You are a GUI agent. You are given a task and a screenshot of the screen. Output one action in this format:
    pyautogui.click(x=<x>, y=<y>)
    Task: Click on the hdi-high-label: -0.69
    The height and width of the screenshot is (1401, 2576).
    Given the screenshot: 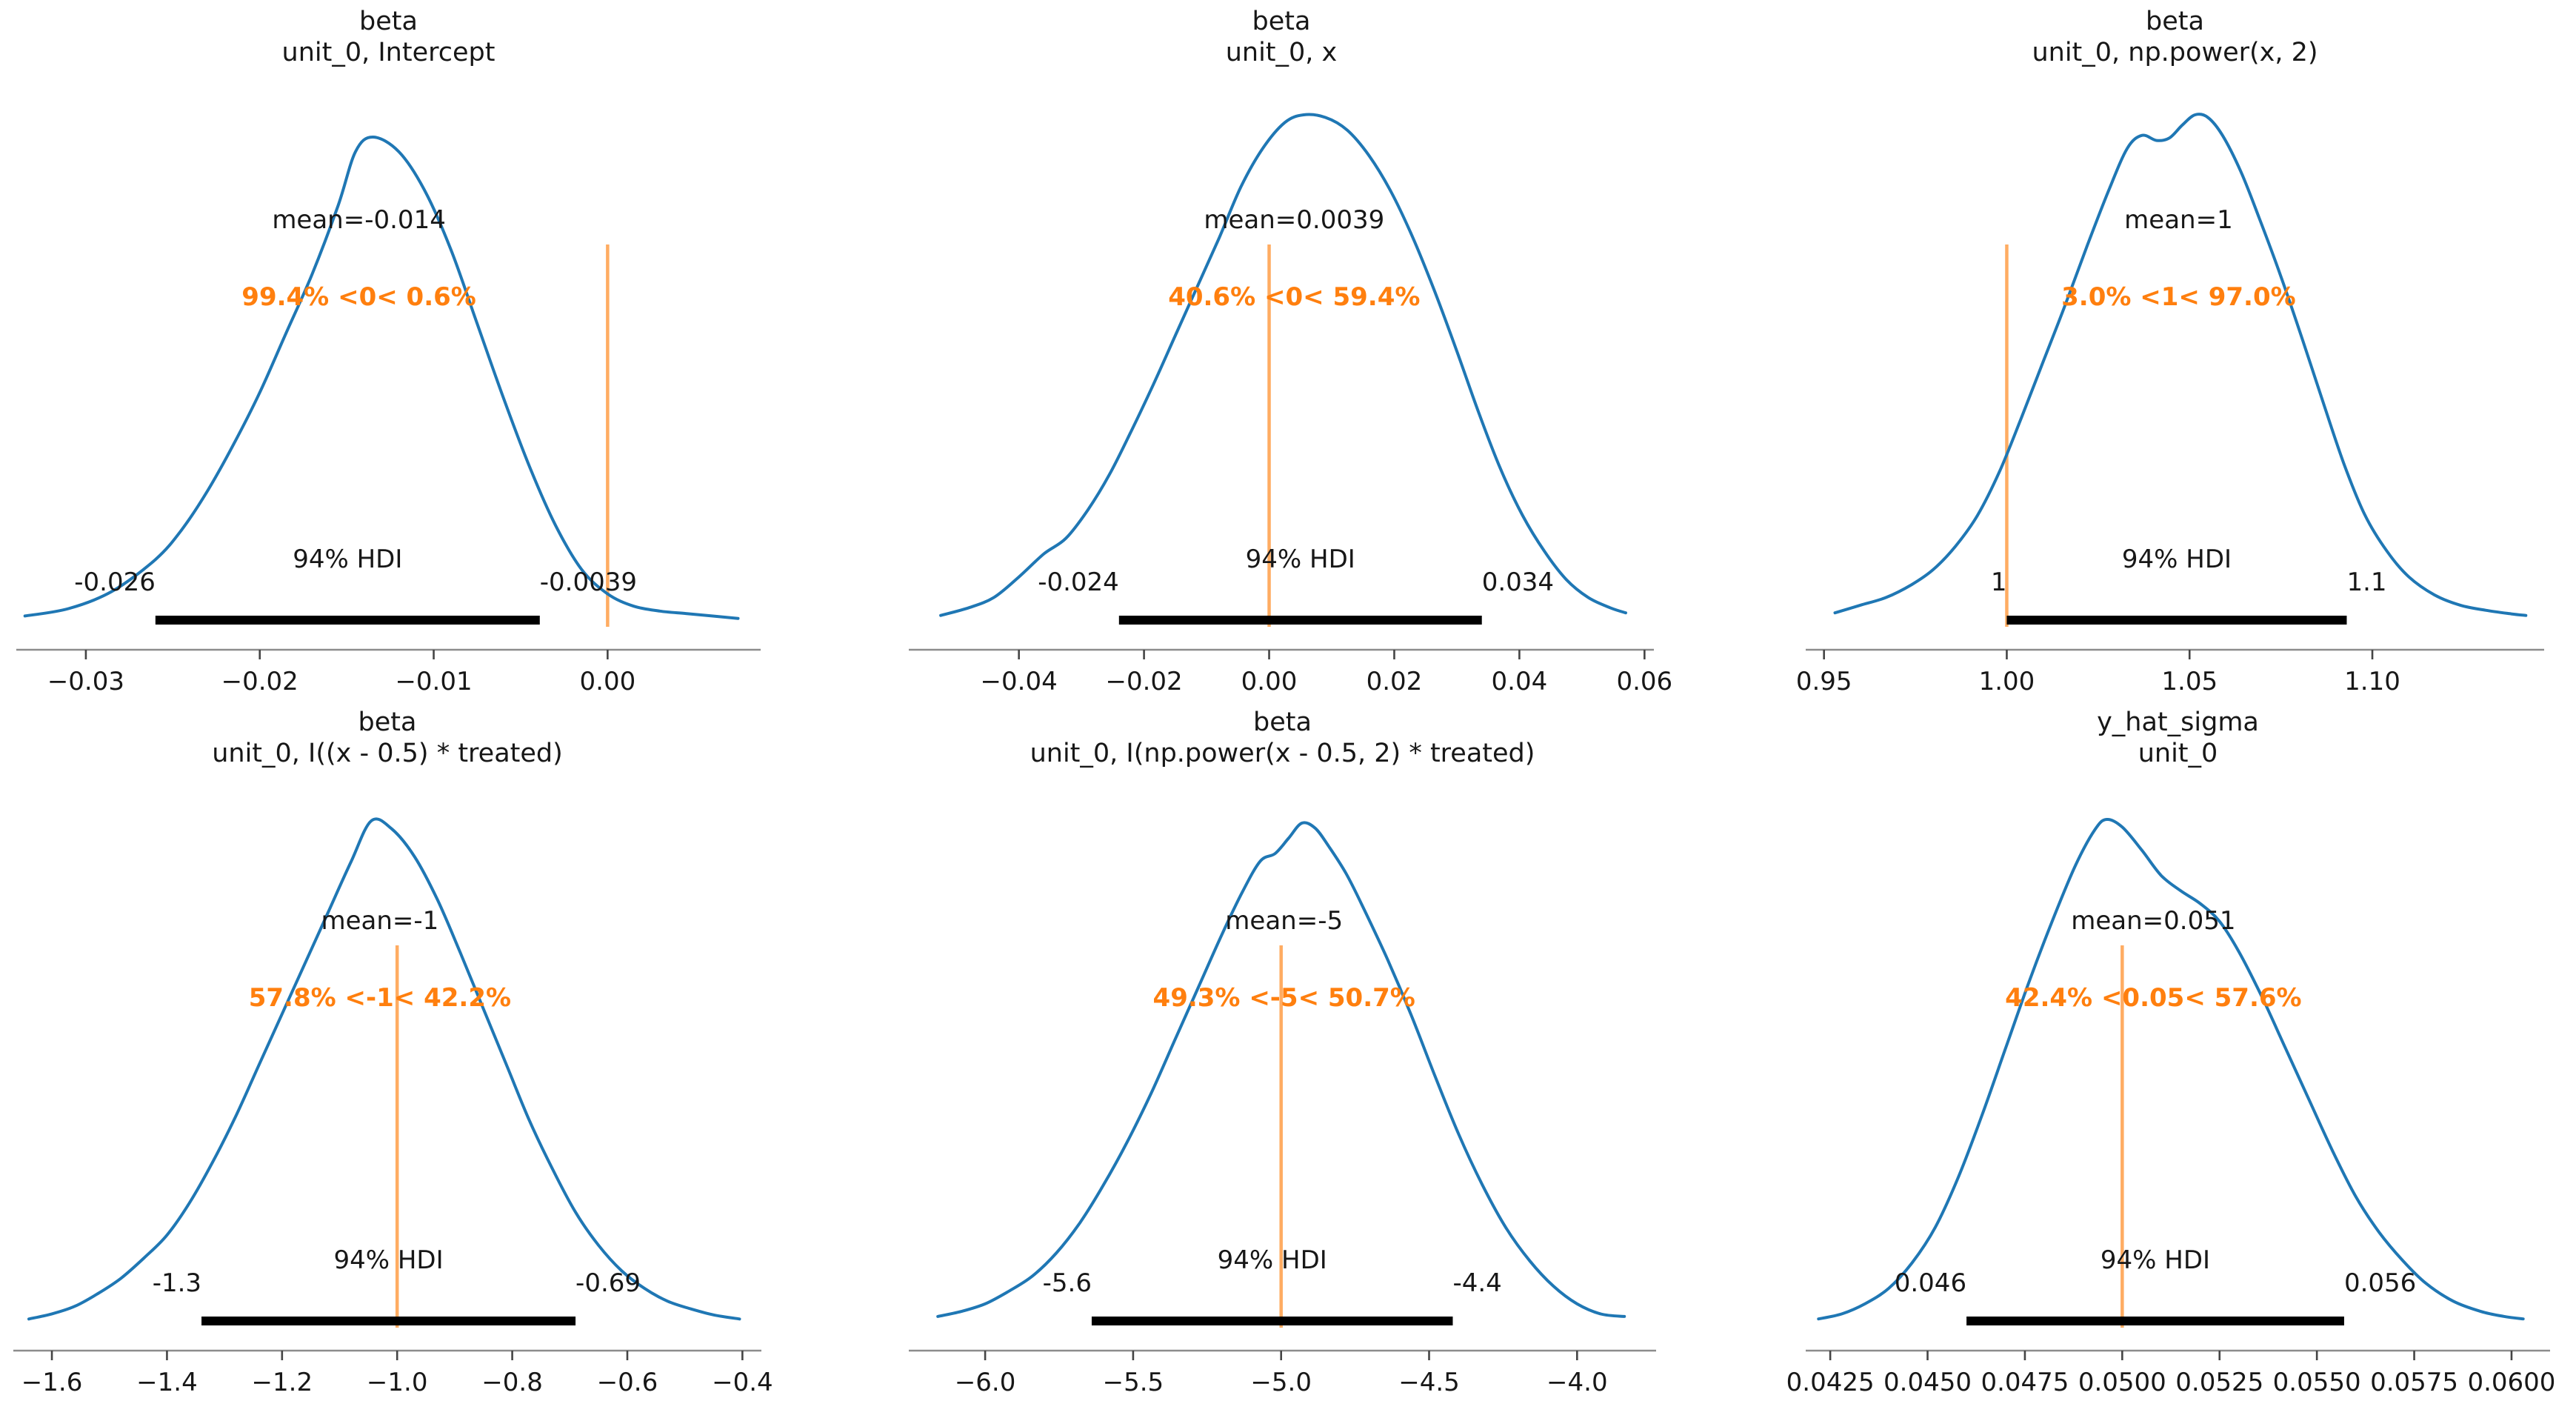 What is the action you would take?
    pyautogui.click(x=608, y=1283)
    